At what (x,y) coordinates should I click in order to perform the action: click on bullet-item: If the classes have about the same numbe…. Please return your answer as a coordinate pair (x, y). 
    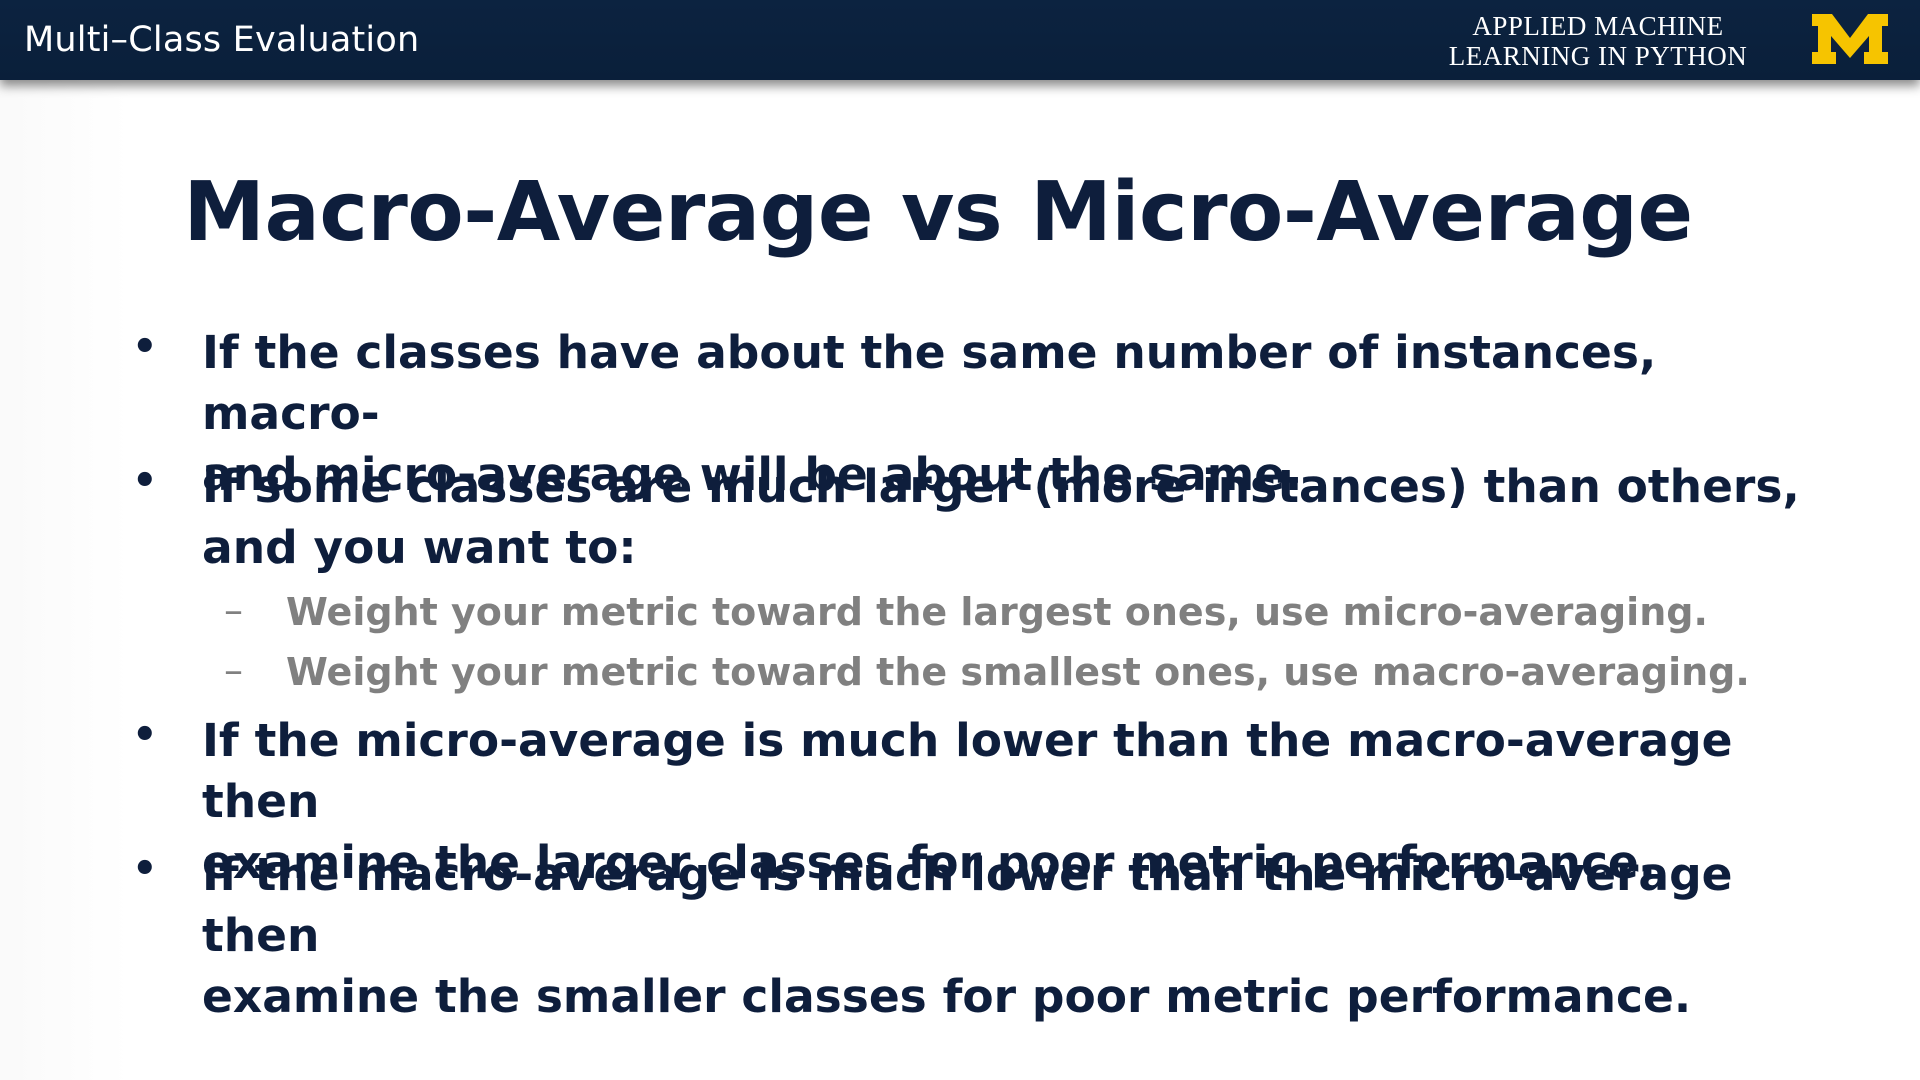
    Looking at the image, I should click on (1012, 413).